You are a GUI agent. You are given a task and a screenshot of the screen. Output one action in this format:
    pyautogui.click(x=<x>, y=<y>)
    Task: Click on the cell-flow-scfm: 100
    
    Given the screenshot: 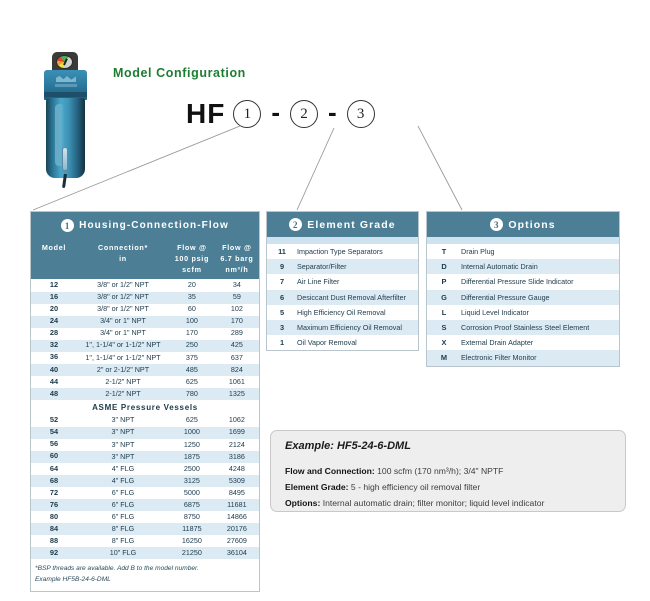 What is the action you would take?
    pyautogui.click(x=192, y=321)
    